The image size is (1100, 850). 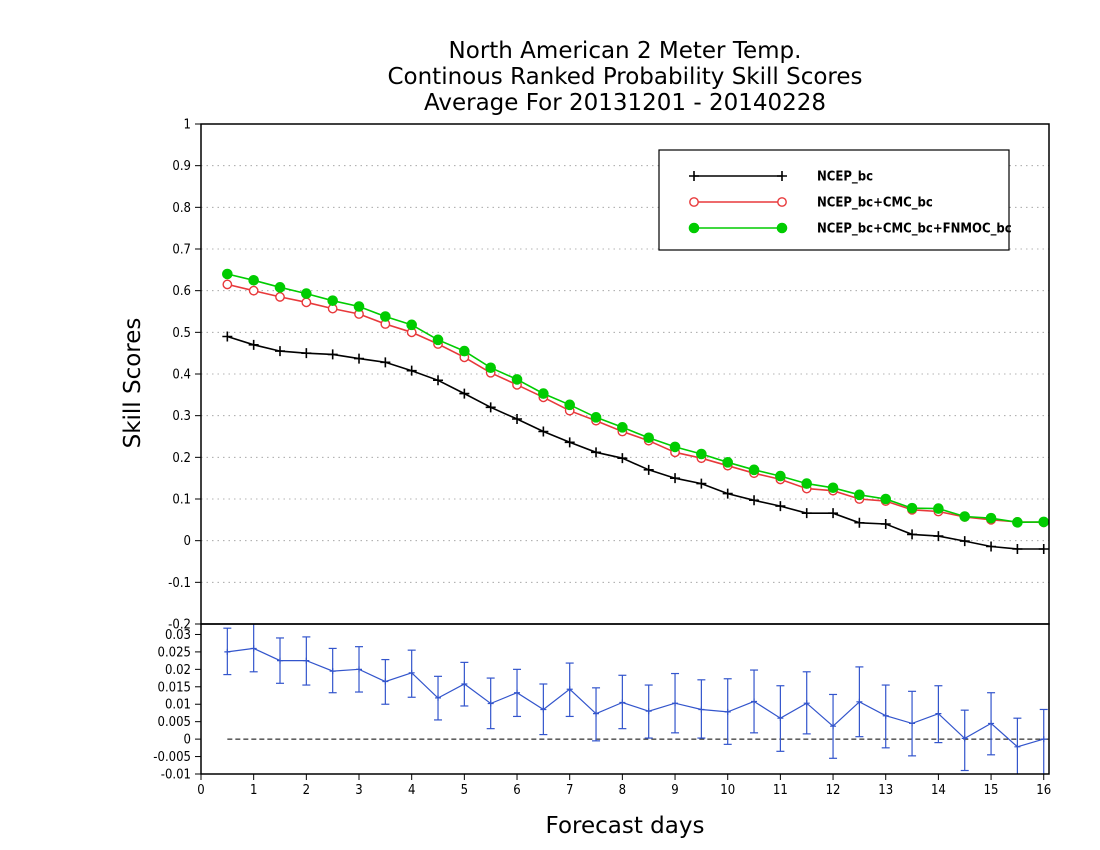 I want to click on legend-label: NCEP_bc+CMC_bc, so click(x=875, y=203).